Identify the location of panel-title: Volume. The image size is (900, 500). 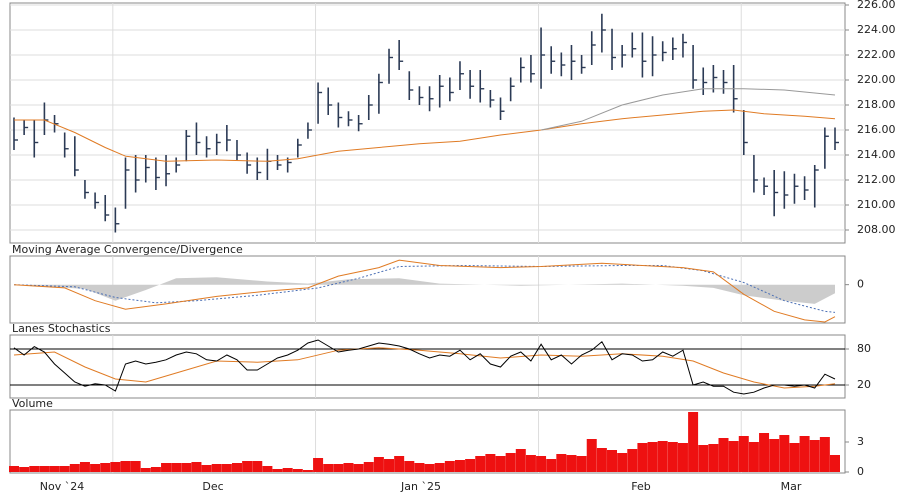
(32, 403).